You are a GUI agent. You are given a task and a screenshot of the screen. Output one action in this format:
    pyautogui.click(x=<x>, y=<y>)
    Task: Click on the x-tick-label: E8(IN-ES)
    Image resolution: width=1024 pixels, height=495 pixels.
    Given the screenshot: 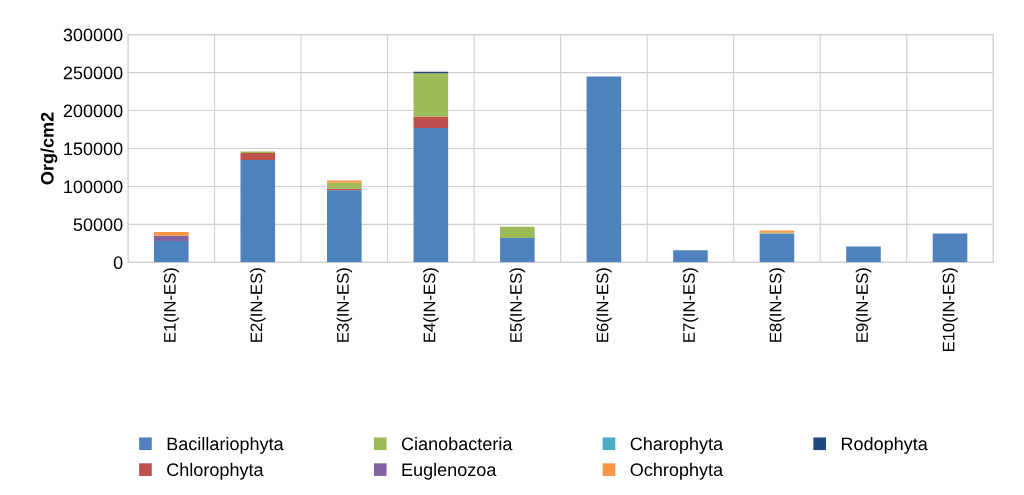 What is the action you would take?
    pyautogui.click(x=777, y=305)
    